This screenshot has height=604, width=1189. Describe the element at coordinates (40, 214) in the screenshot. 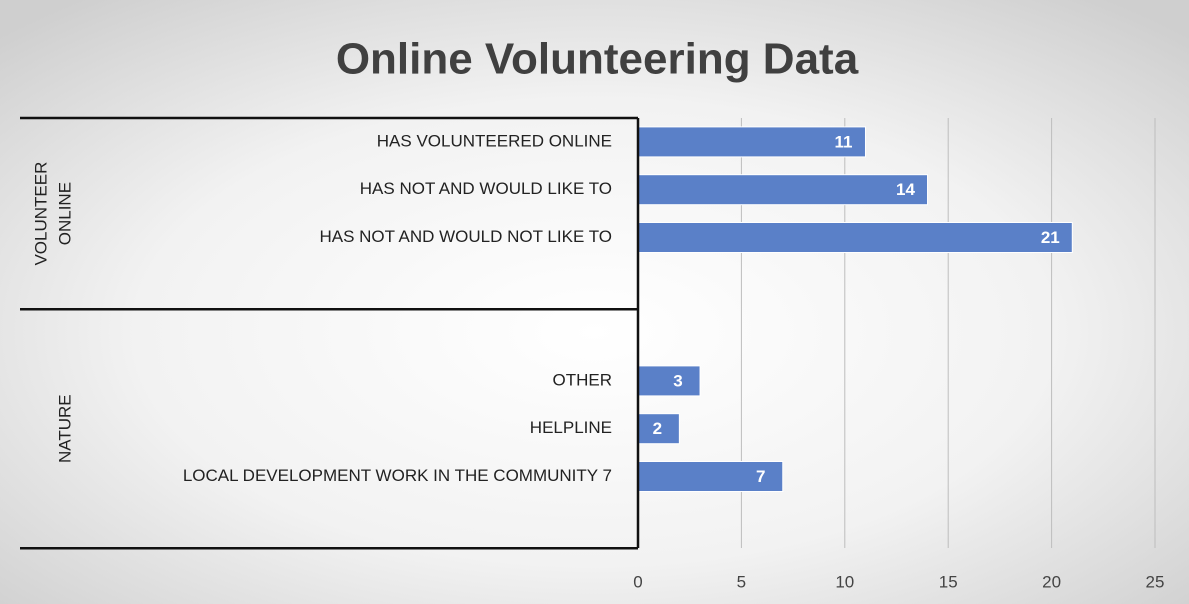

I see `group-label: VOLUNTEER` at that location.